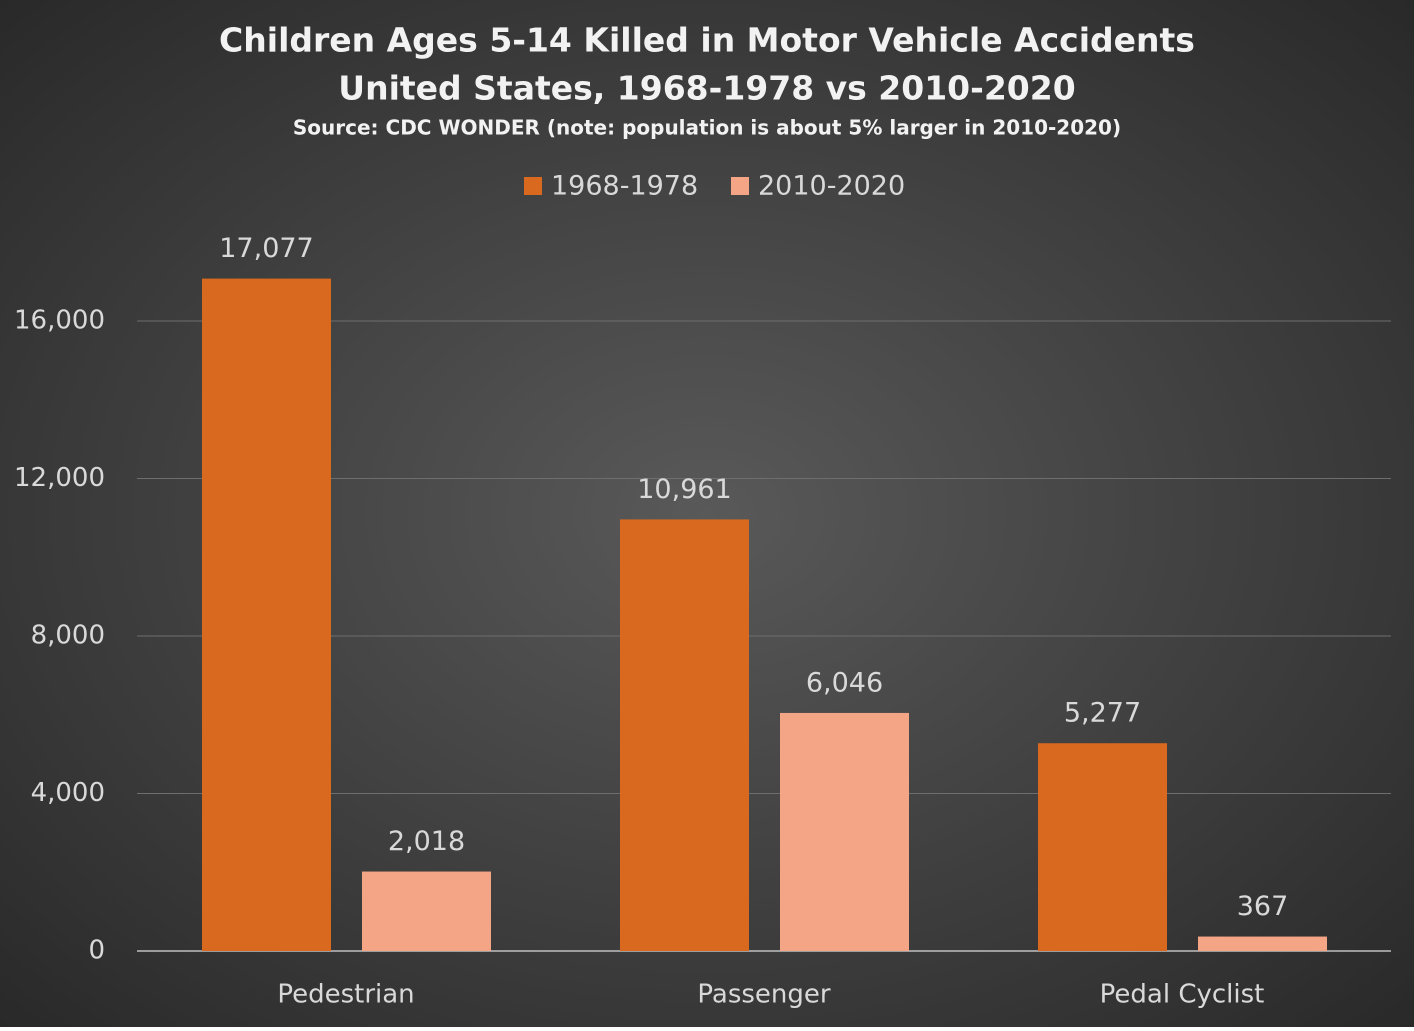 Image resolution: width=1414 pixels, height=1031 pixels. Describe the element at coordinates (59, 321) in the screenshot. I see `y-tick-label: 16,000` at that location.